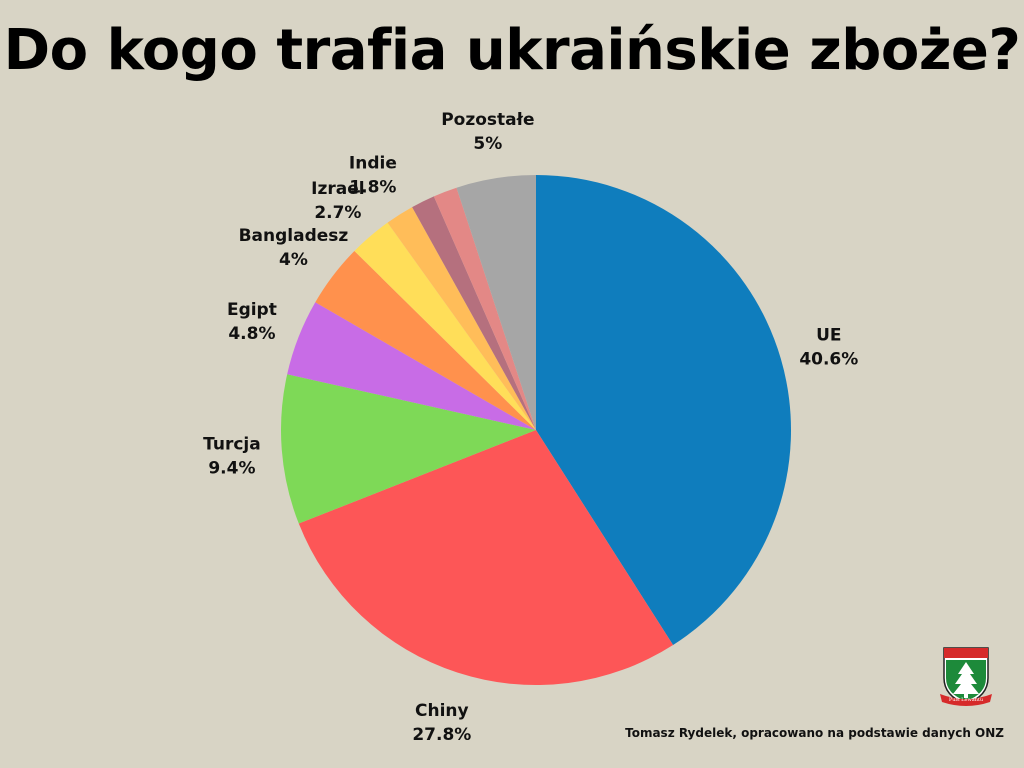  What do you see at coordinates (966, 700) in the screenshot?
I see `svg-text: Puls Lewantu` at bounding box center [966, 700].